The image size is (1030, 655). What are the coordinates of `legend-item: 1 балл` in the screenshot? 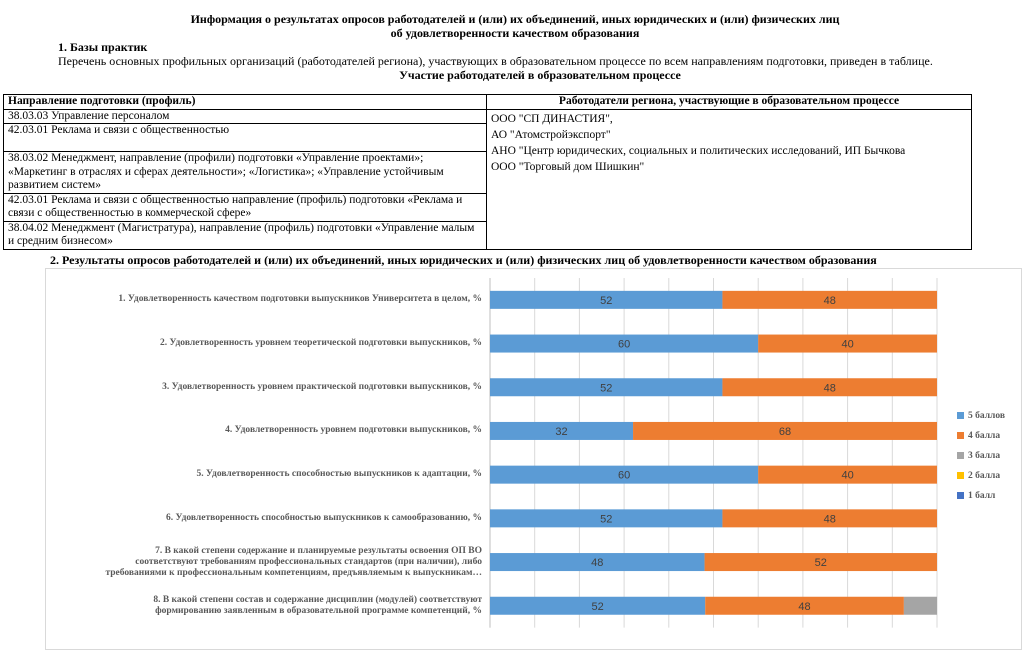 It's located at (976, 496).